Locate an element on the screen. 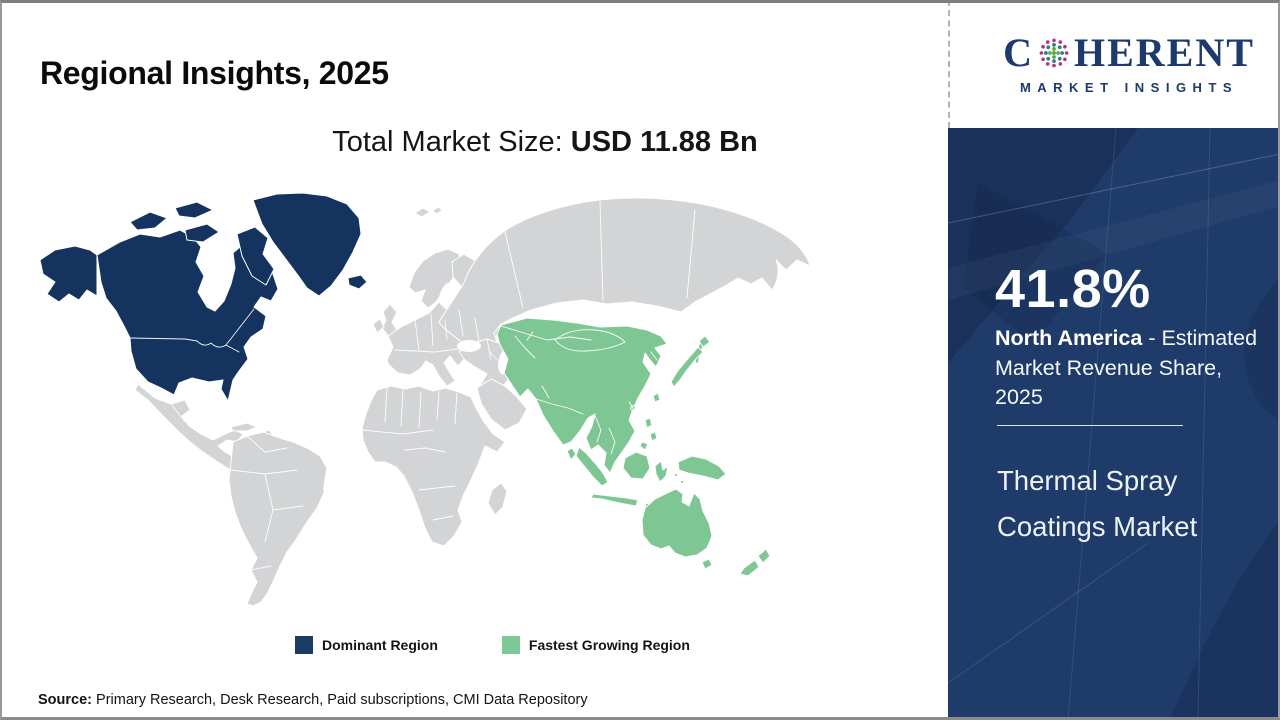 Image resolution: width=1280 pixels, height=720 pixels. sidebar-divider is located at coordinates (1090, 425).